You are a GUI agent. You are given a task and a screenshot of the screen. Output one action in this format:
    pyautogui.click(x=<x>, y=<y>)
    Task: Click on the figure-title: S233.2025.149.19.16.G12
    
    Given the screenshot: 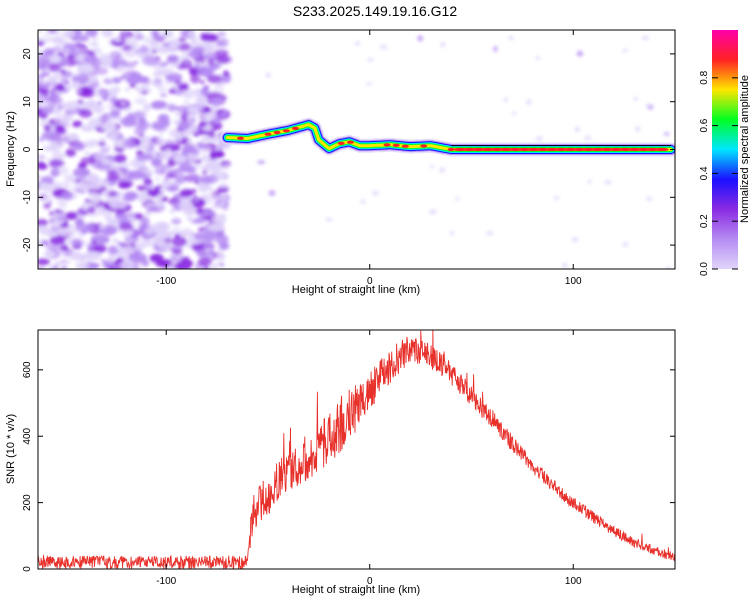 What is the action you would take?
    pyautogui.click(x=375, y=11)
    